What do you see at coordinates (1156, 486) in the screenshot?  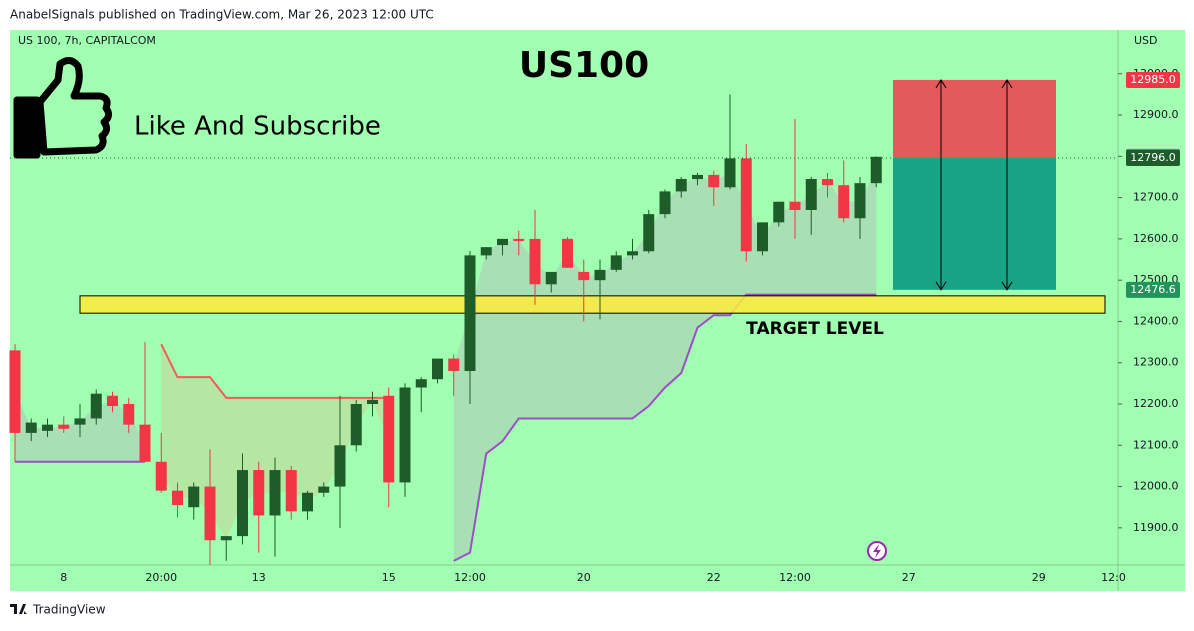 I see `y-tick-label: 12000.0` at bounding box center [1156, 486].